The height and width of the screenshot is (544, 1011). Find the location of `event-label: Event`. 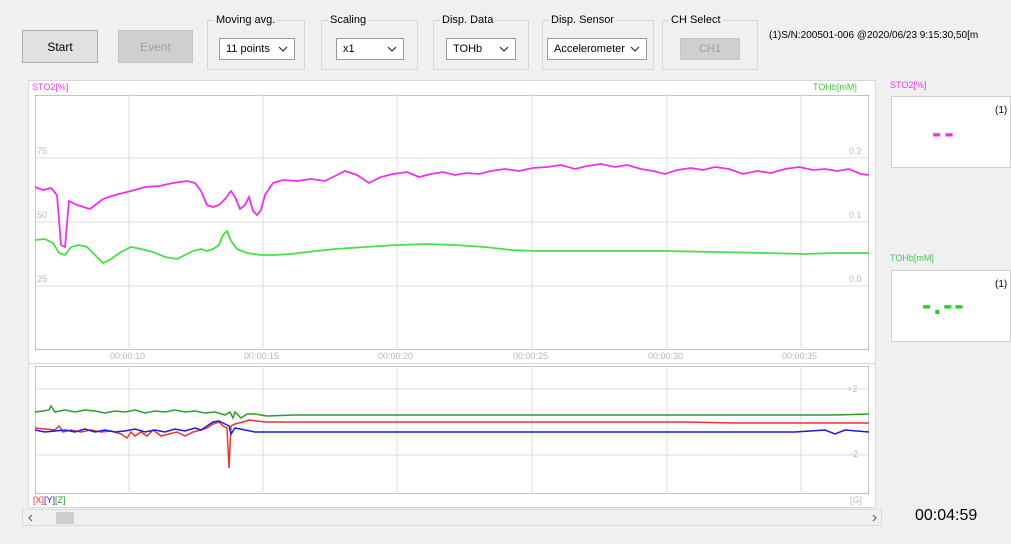

event-label: Event is located at coordinates (155, 46).